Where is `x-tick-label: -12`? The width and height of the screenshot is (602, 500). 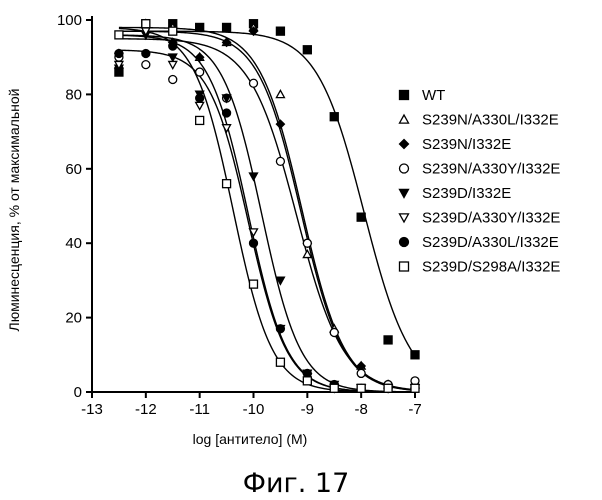
x-tick-label: -12 is located at coordinates (146, 409).